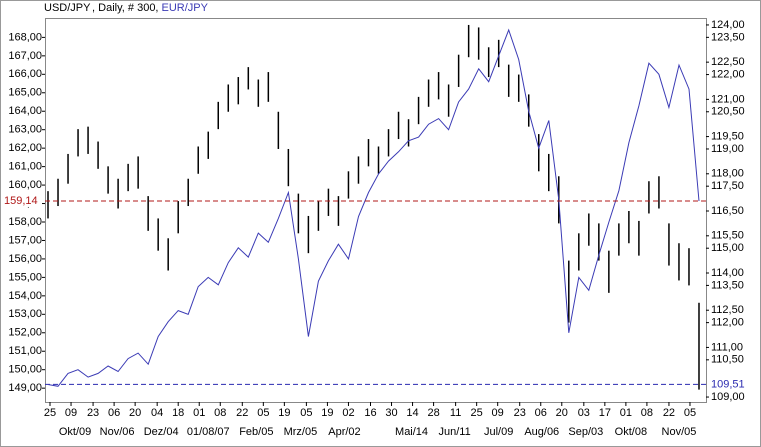  What do you see at coordinates (727, 186) in the screenshot?
I see `y2-tick-label: 117,50` at bounding box center [727, 186].